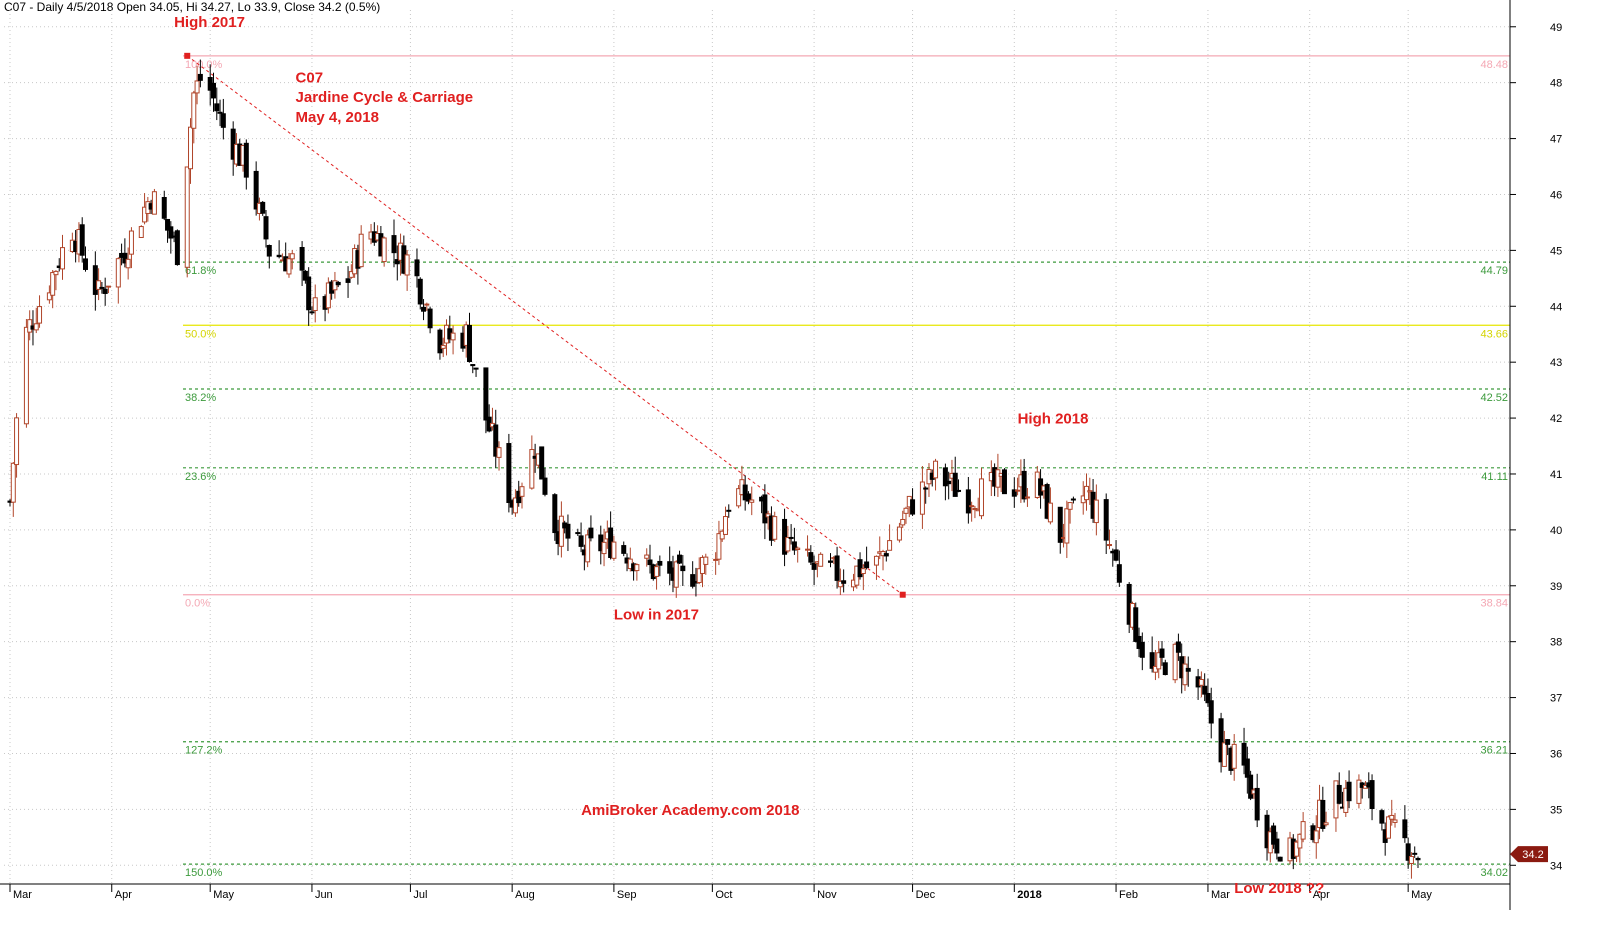  I want to click on fib-value-label: 36.21, so click(1494, 751).